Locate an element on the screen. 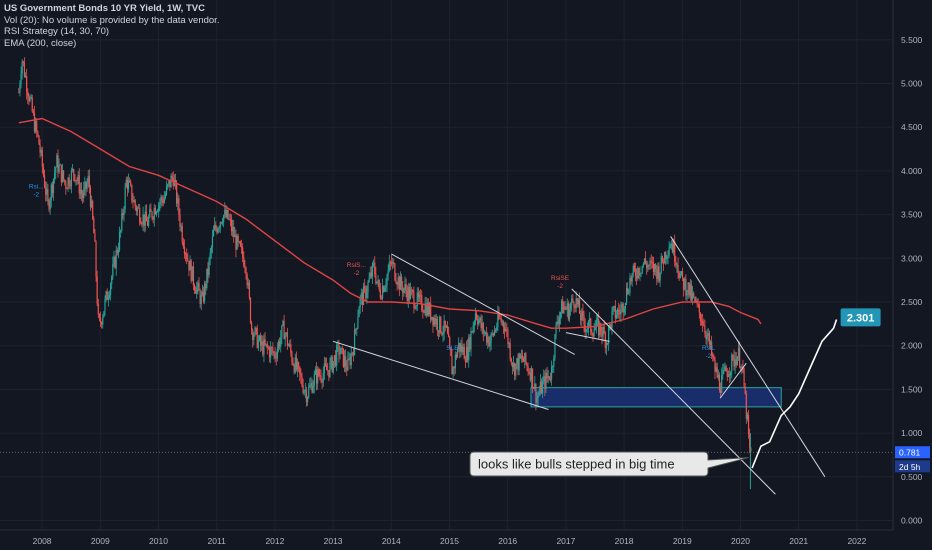 The image size is (932, 550). x-tick-label: 2009 is located at coordinates (100, 541).